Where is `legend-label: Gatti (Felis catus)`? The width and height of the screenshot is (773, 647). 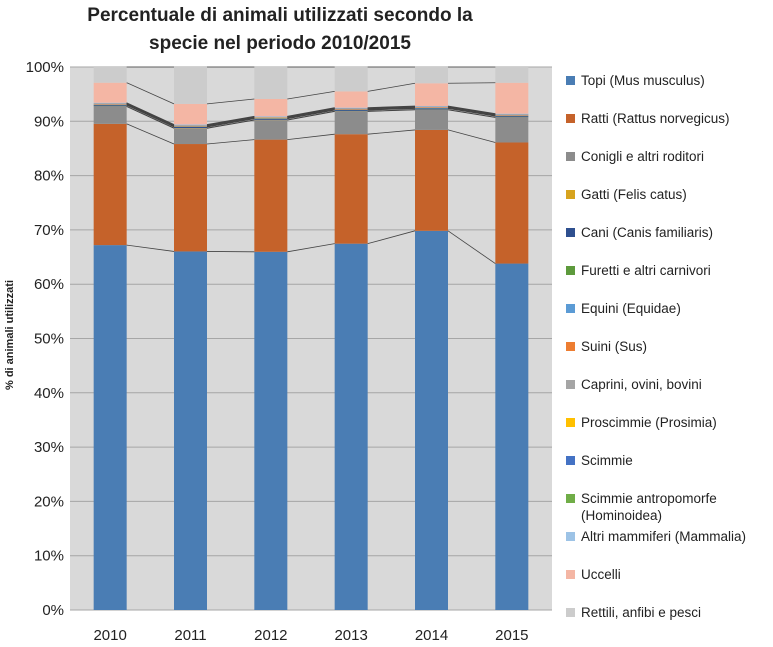
legend-label: Gatti (Felis catus) is located at coordinates (634, 194).